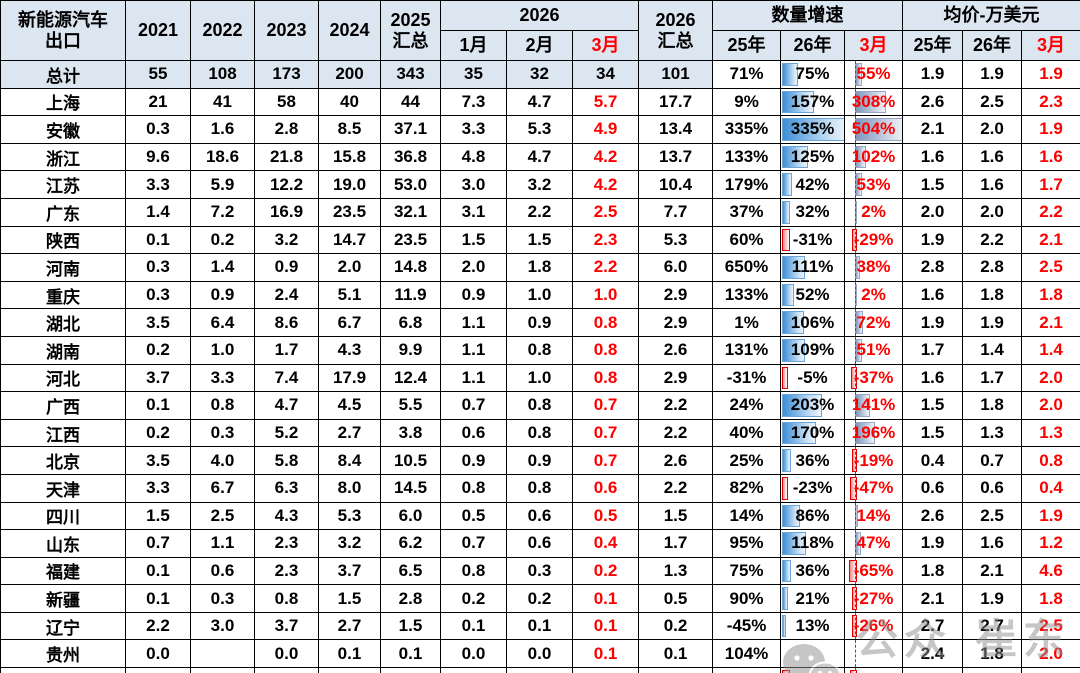 This screenshot has height=673, width=1080. What do you see at coordinates (676, 240) in the screenshot?
I see `cell-2026汇总: 5.3` at bounding box center [676, 240].